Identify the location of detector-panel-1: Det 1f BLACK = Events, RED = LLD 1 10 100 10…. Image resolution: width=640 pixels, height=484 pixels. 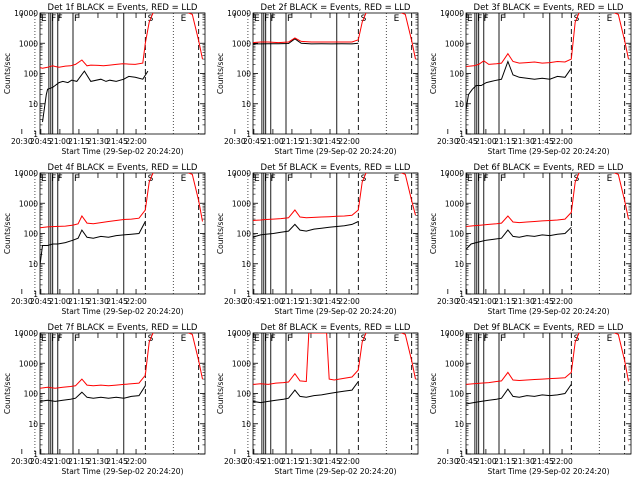
(106, 82).